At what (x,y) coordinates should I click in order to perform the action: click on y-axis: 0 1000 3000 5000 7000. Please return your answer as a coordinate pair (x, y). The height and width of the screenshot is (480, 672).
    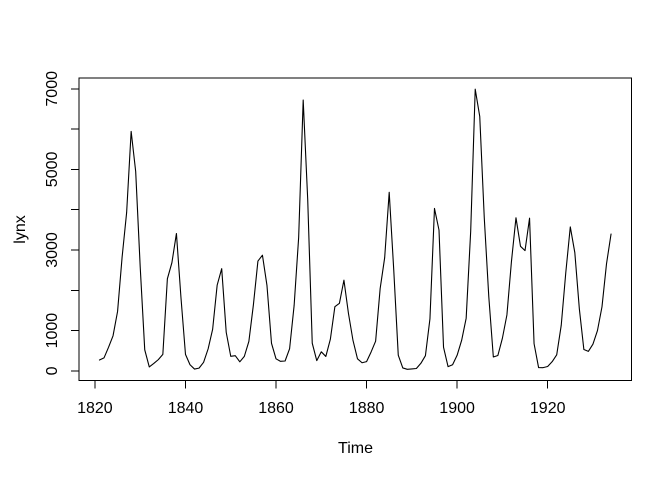
    Looking at the image, I should click on (61, 223).